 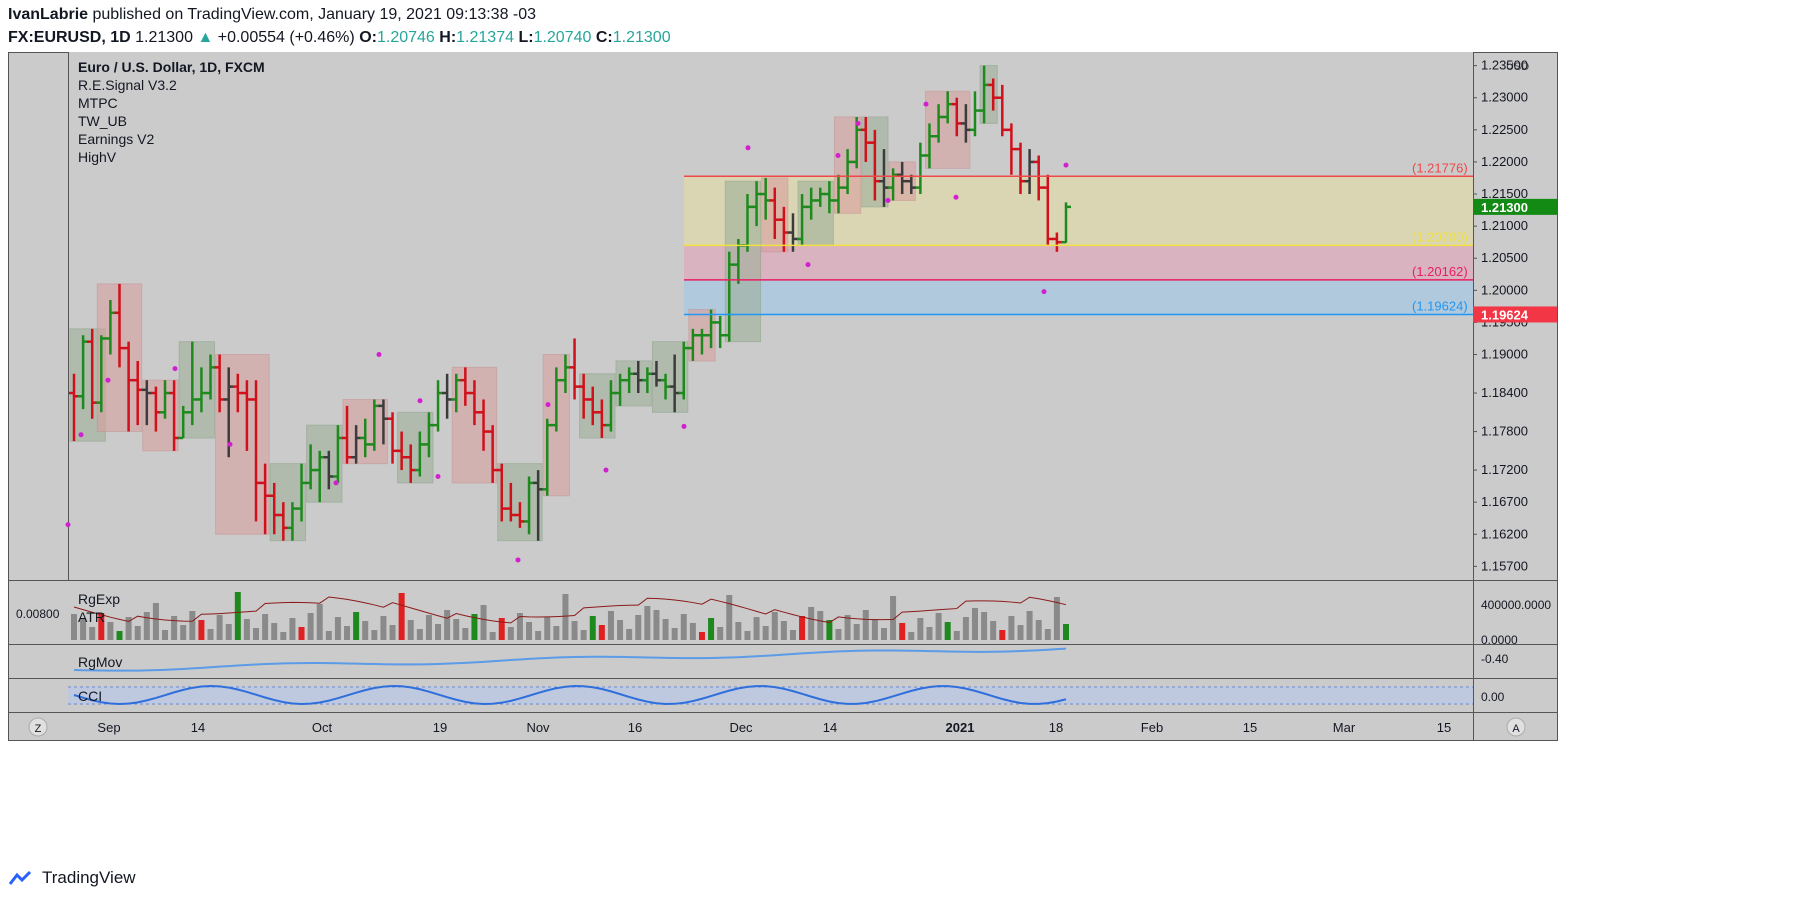 I want to click on tradingview-logo-icon, so click(x=20, y=877).